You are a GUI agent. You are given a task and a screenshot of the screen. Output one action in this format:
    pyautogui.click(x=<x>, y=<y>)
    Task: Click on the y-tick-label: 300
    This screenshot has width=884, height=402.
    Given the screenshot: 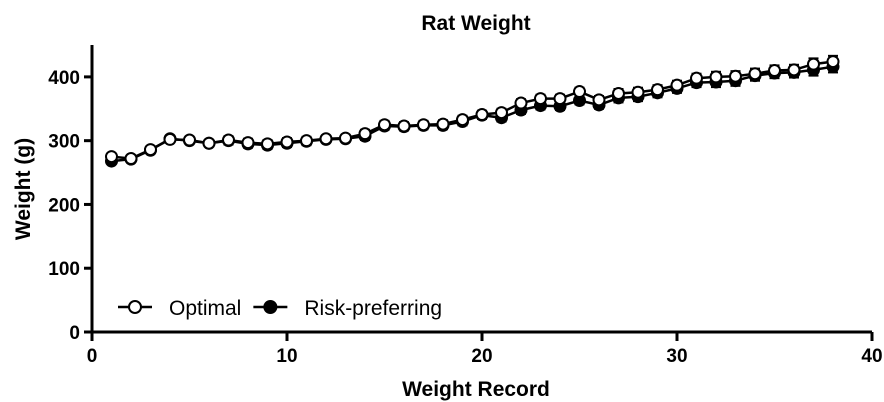 What is the action you would take?
    pyautogui.click(x=64, y=142)
    